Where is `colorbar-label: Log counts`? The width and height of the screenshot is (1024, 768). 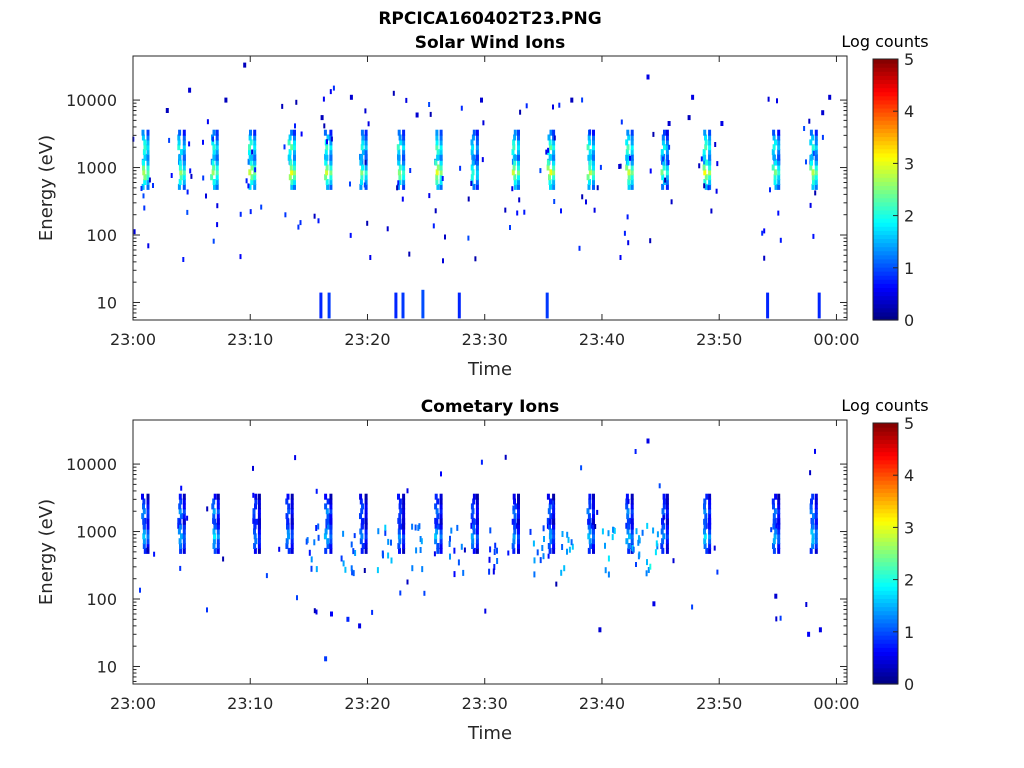
colorbar-label: Log counts is located at coordinates (884, 41).